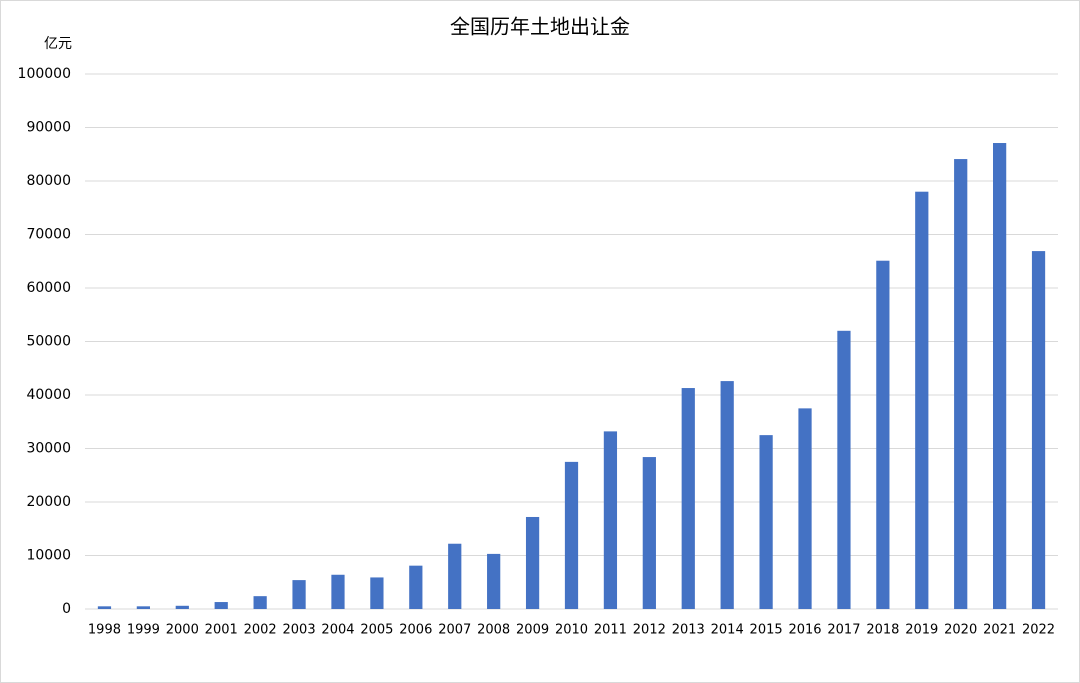  I want to click on y-tick-label: 60000, so click(48, 288).